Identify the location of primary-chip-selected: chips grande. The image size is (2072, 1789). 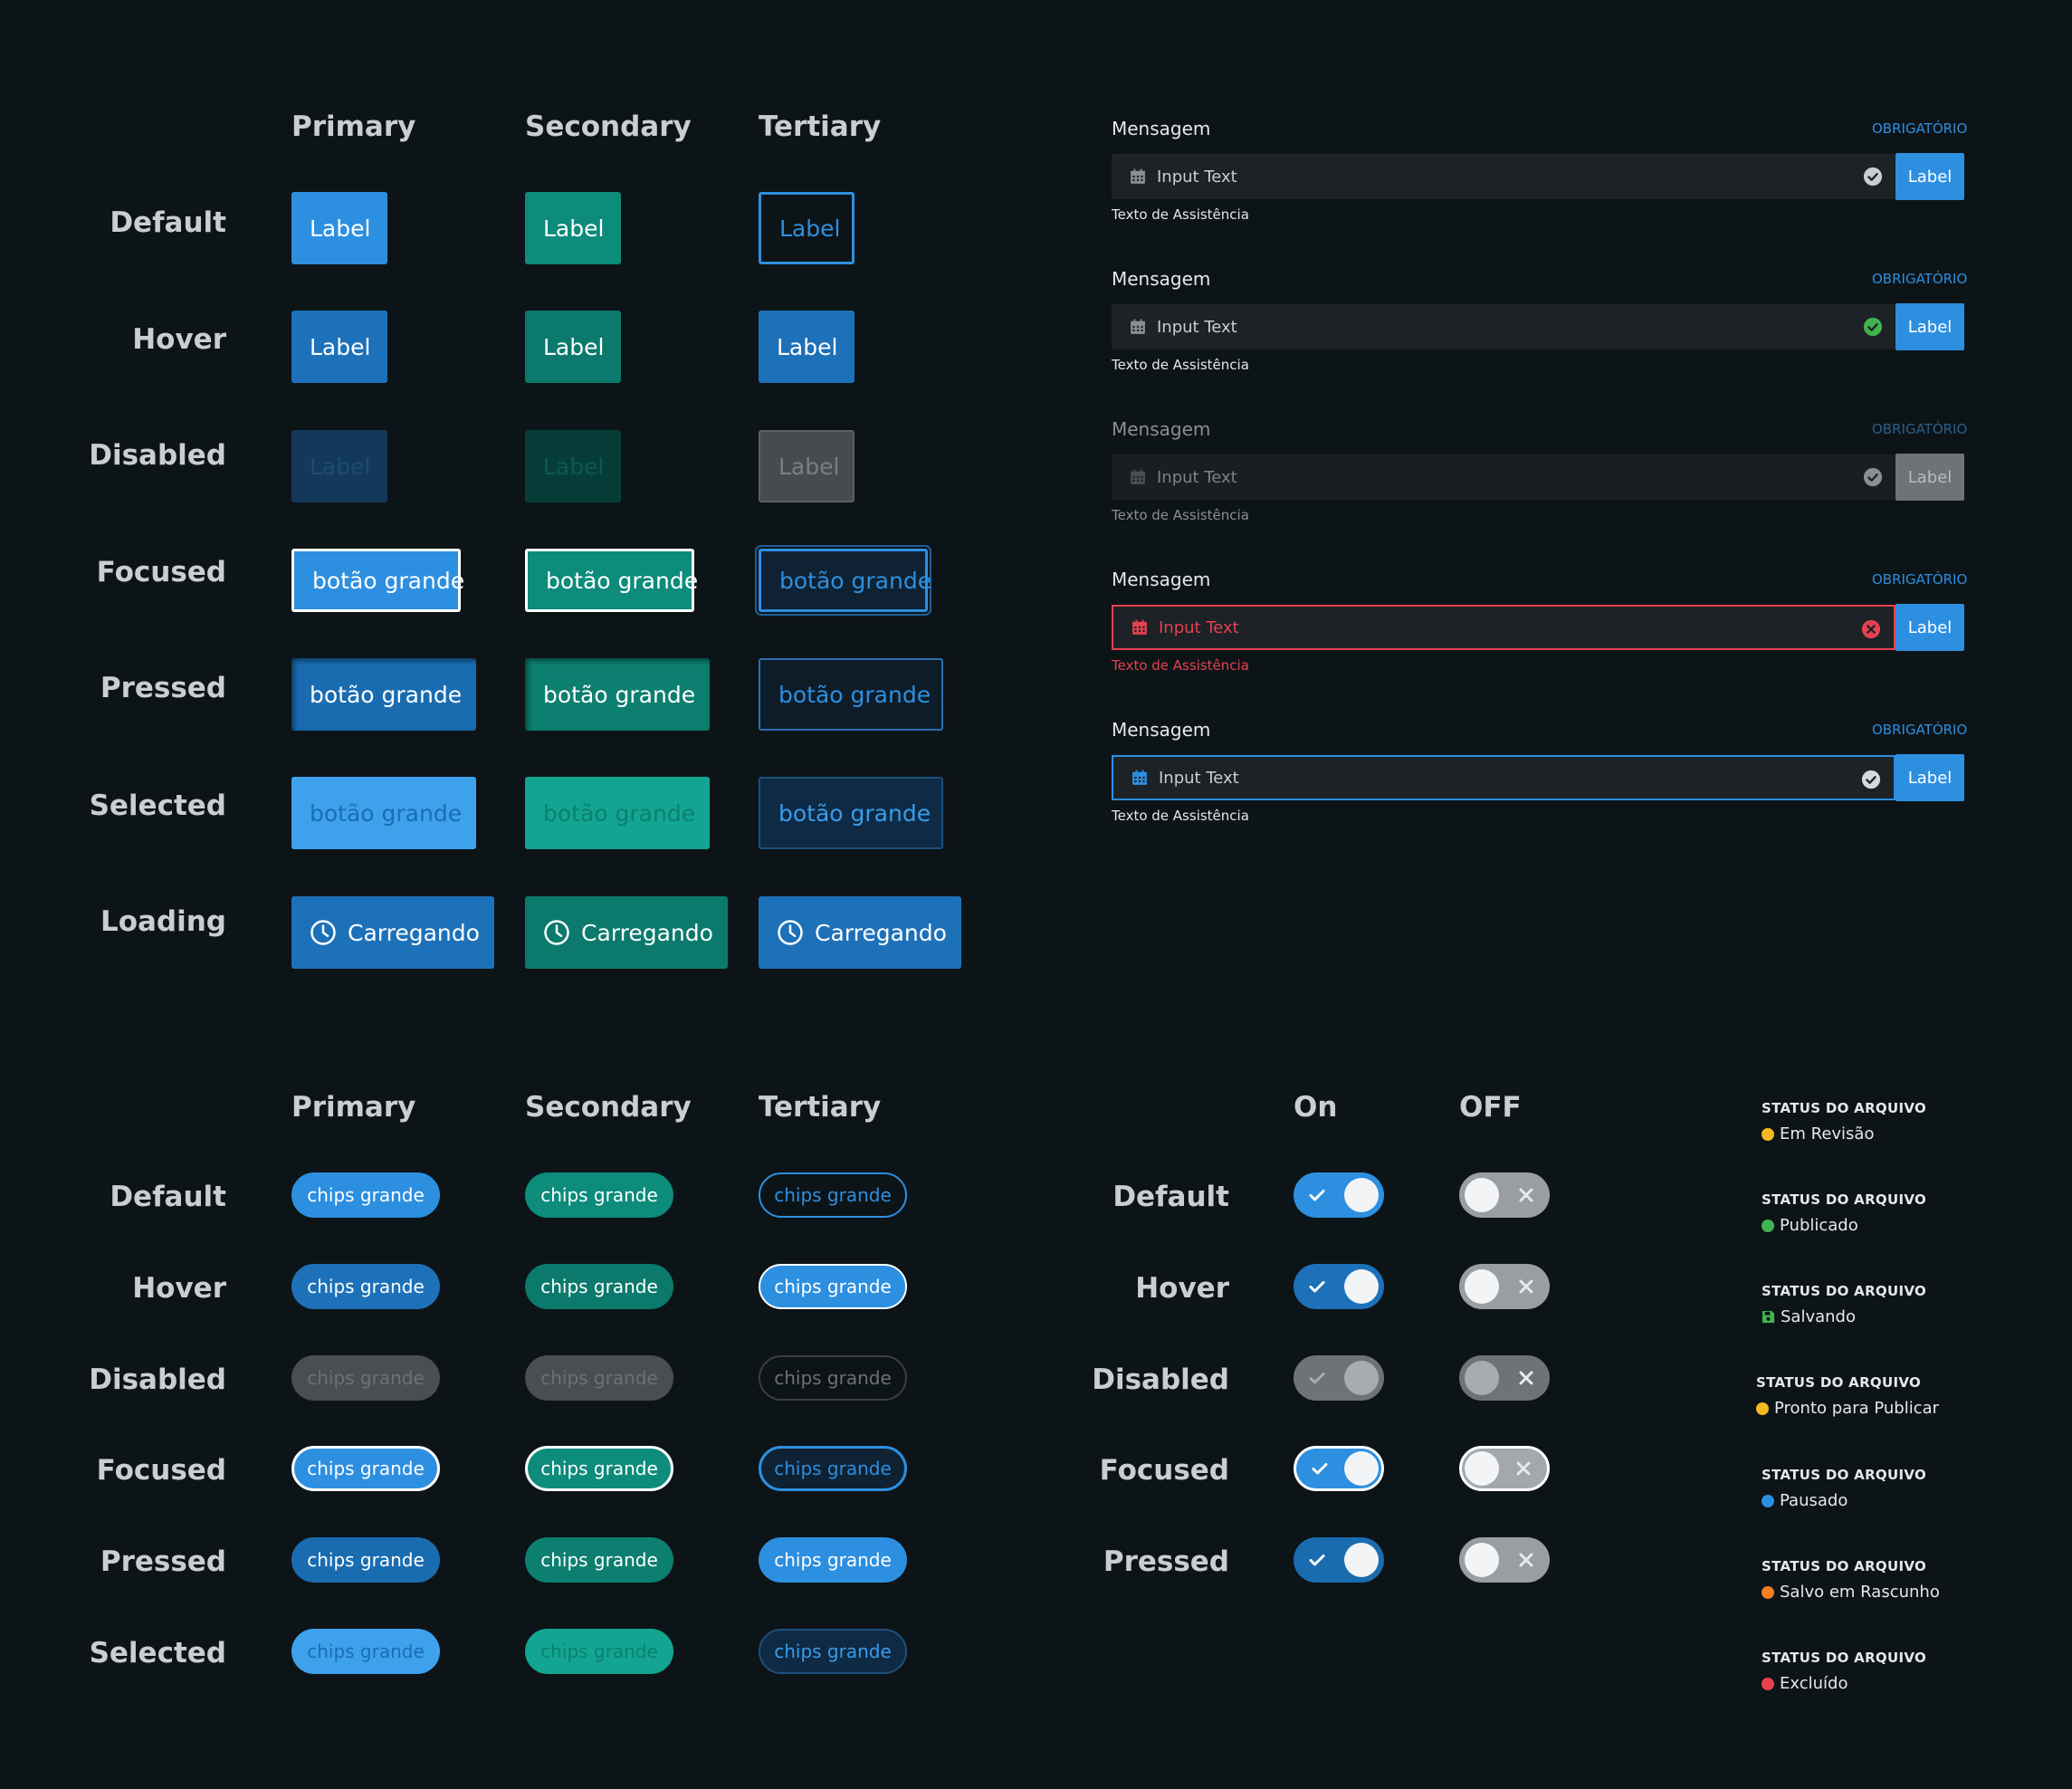
(365, 1652).